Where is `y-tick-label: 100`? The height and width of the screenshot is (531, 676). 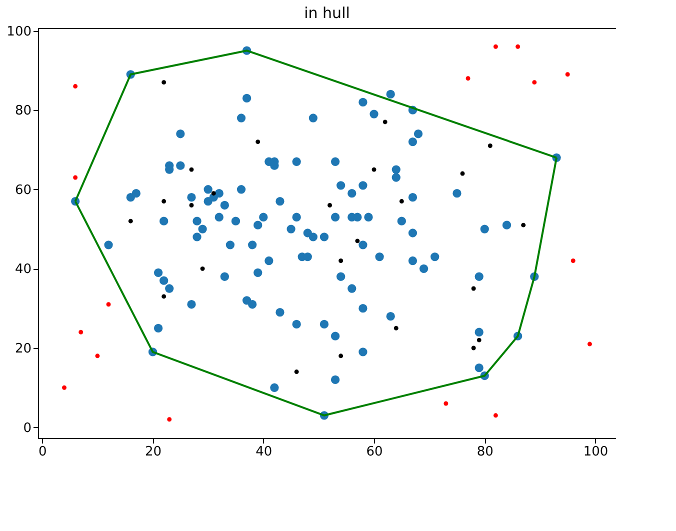
y-tick-label: 100 is located at coordinates (19, 32).